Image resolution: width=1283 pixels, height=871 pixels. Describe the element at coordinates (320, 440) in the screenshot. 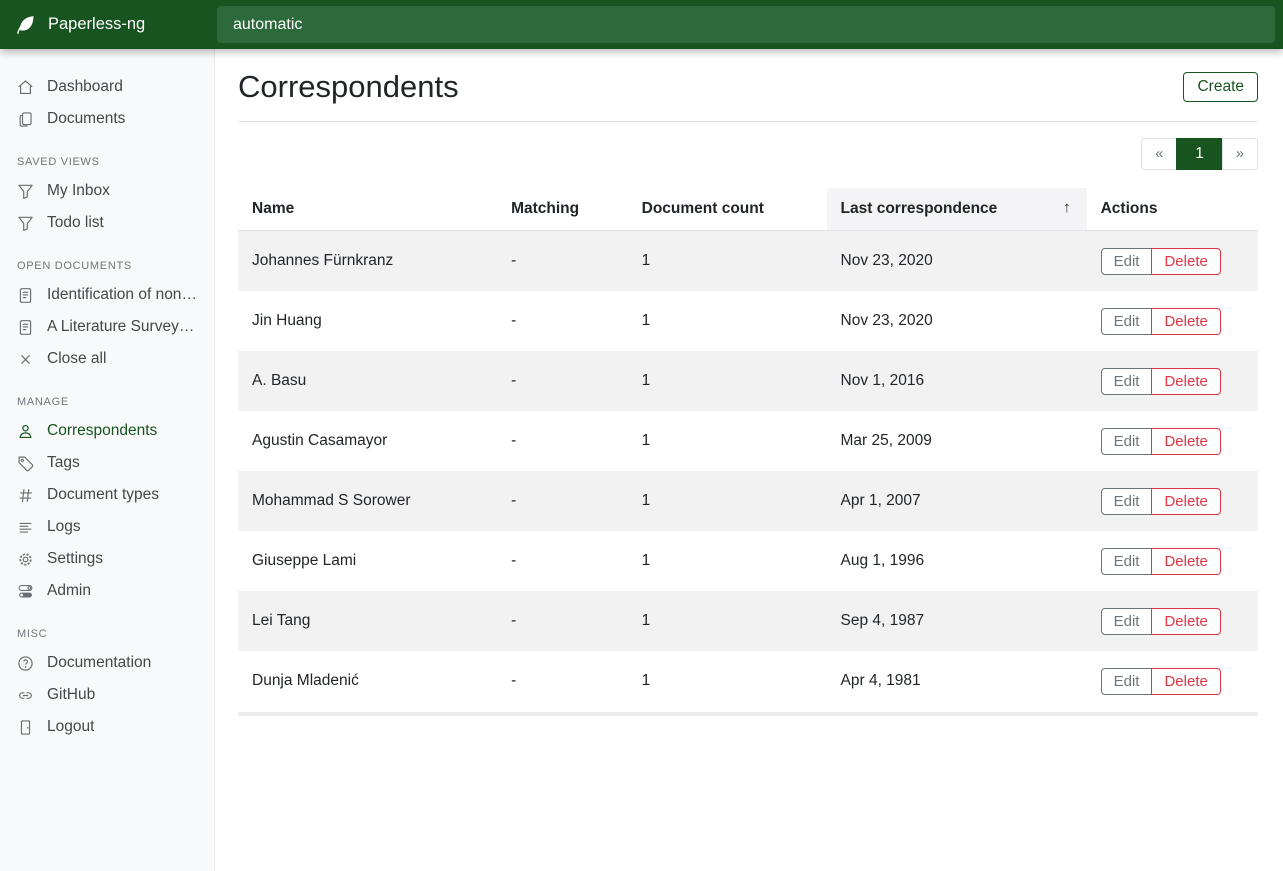

I see `cell-name: Agustin Casamayor` at that location.